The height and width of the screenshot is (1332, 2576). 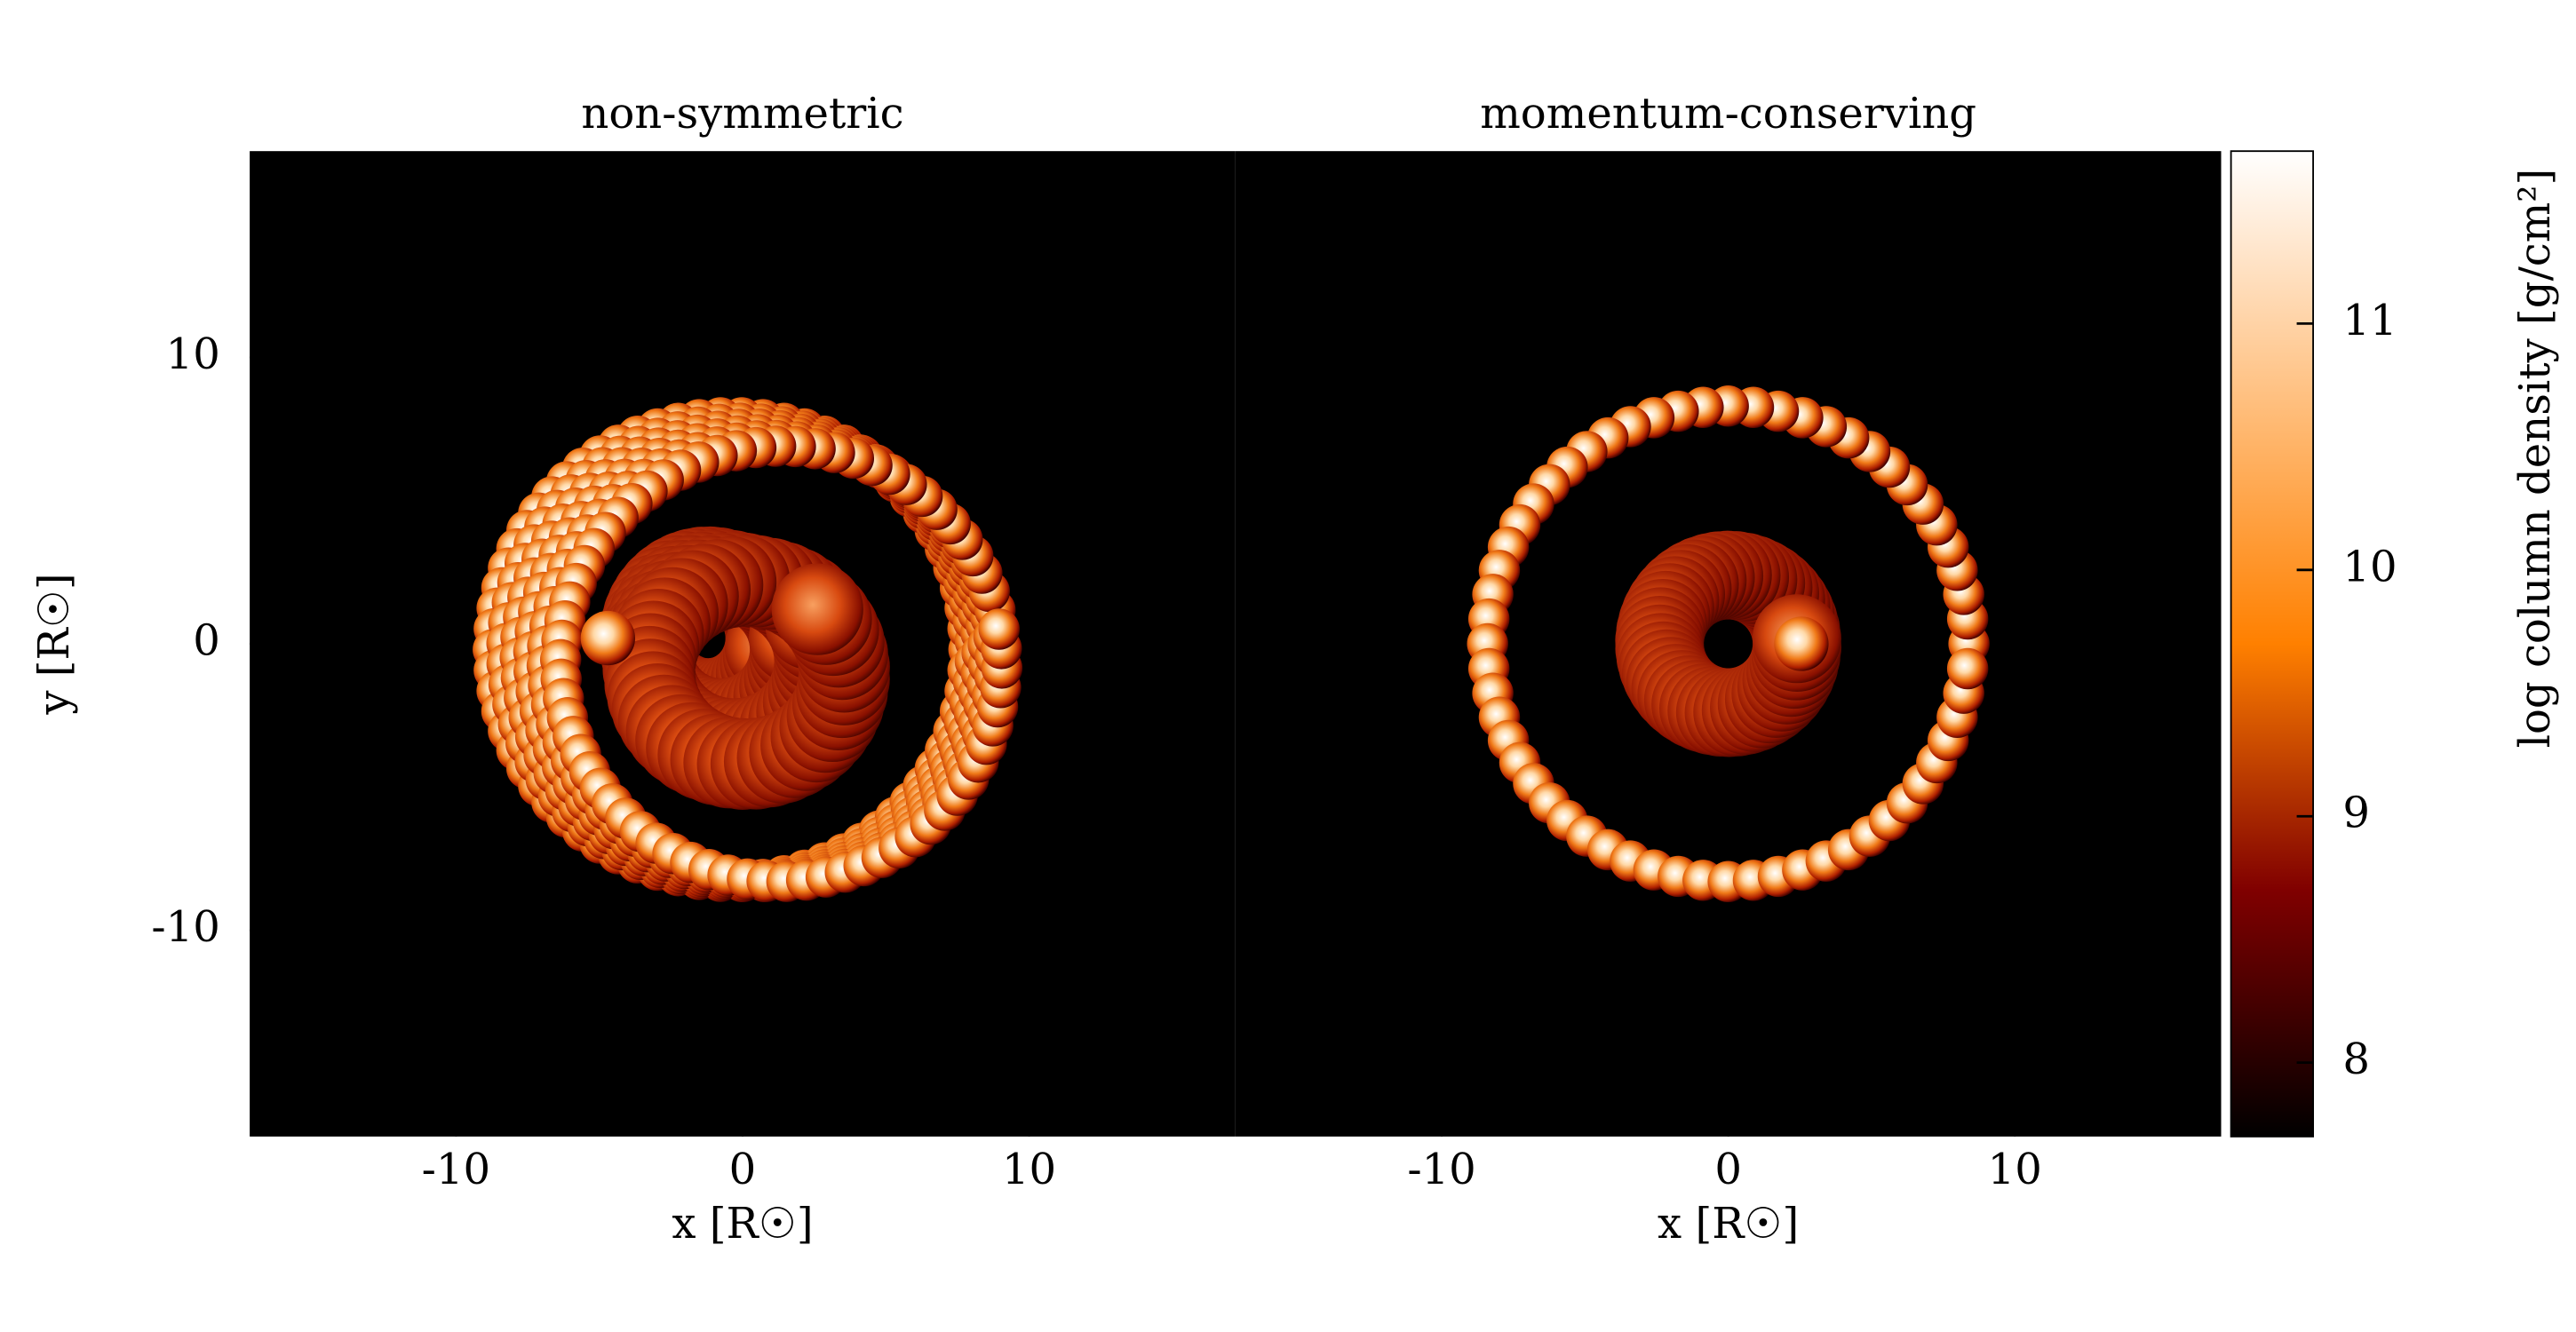 What do you see at coordinates (2369, 566) in the screenshot?
I see `colorbar-tick-label: 10` at bounding box center [2369, 566].